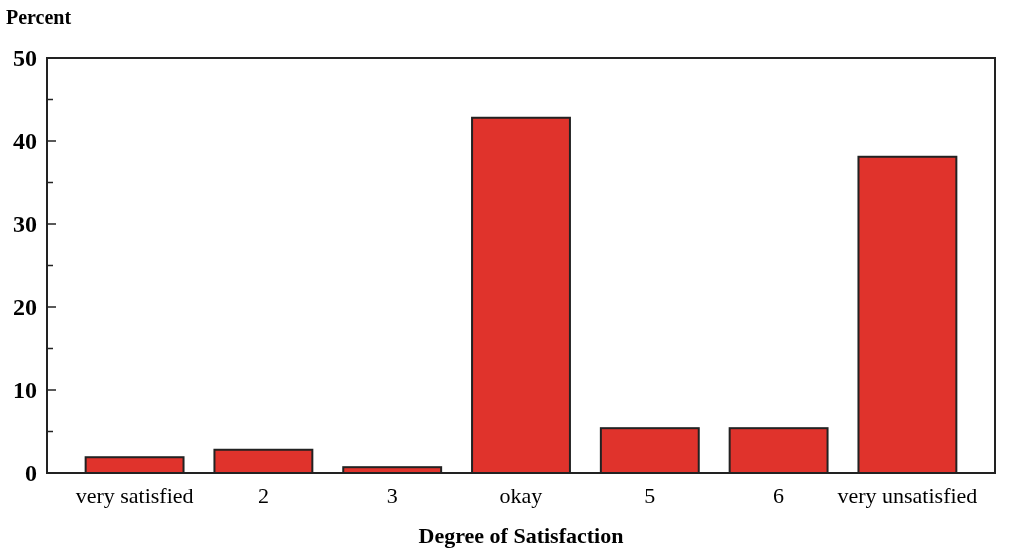  Describe the element at coordinates (134, 495) in the screenshot. I see `x-tick-label: very satisfied` at that location.